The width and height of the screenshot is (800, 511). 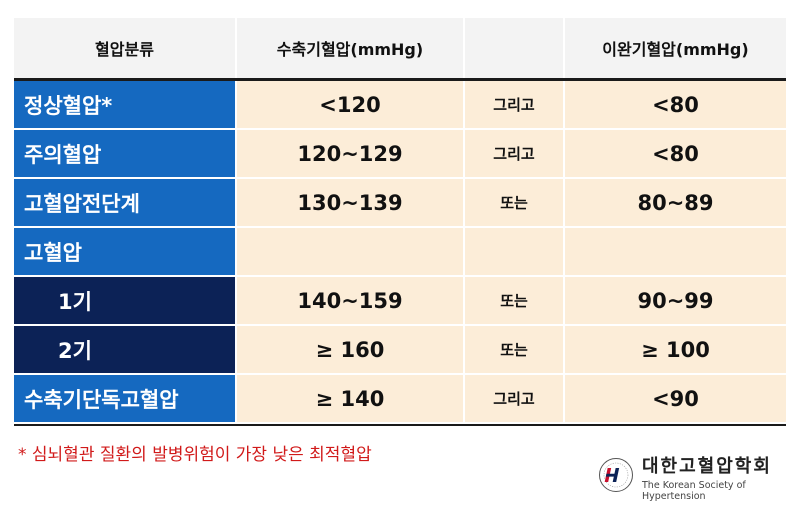 I want to click on table-row: 고혈압, so click(x=400, y=252).